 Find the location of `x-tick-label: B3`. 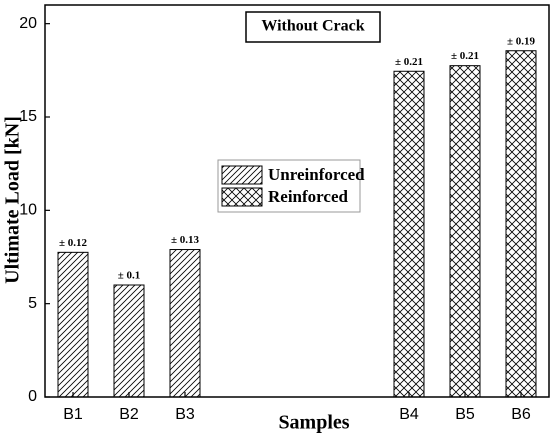

x-tick-label: B3 is located at coordinates (185, 414).